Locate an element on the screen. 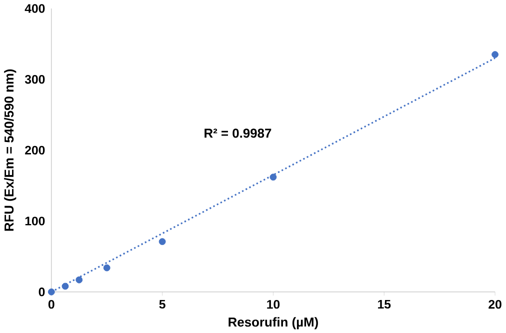  x-axis-title: Resorufin (µM) is located at coordinates (273, 323).